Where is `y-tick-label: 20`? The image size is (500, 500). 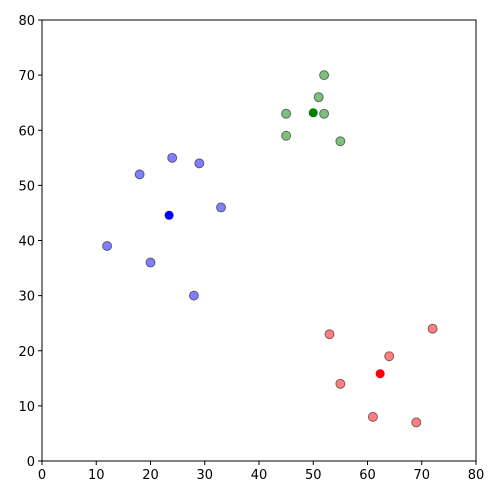 y-tick-label: 20 is located at coordinates (26, 352).